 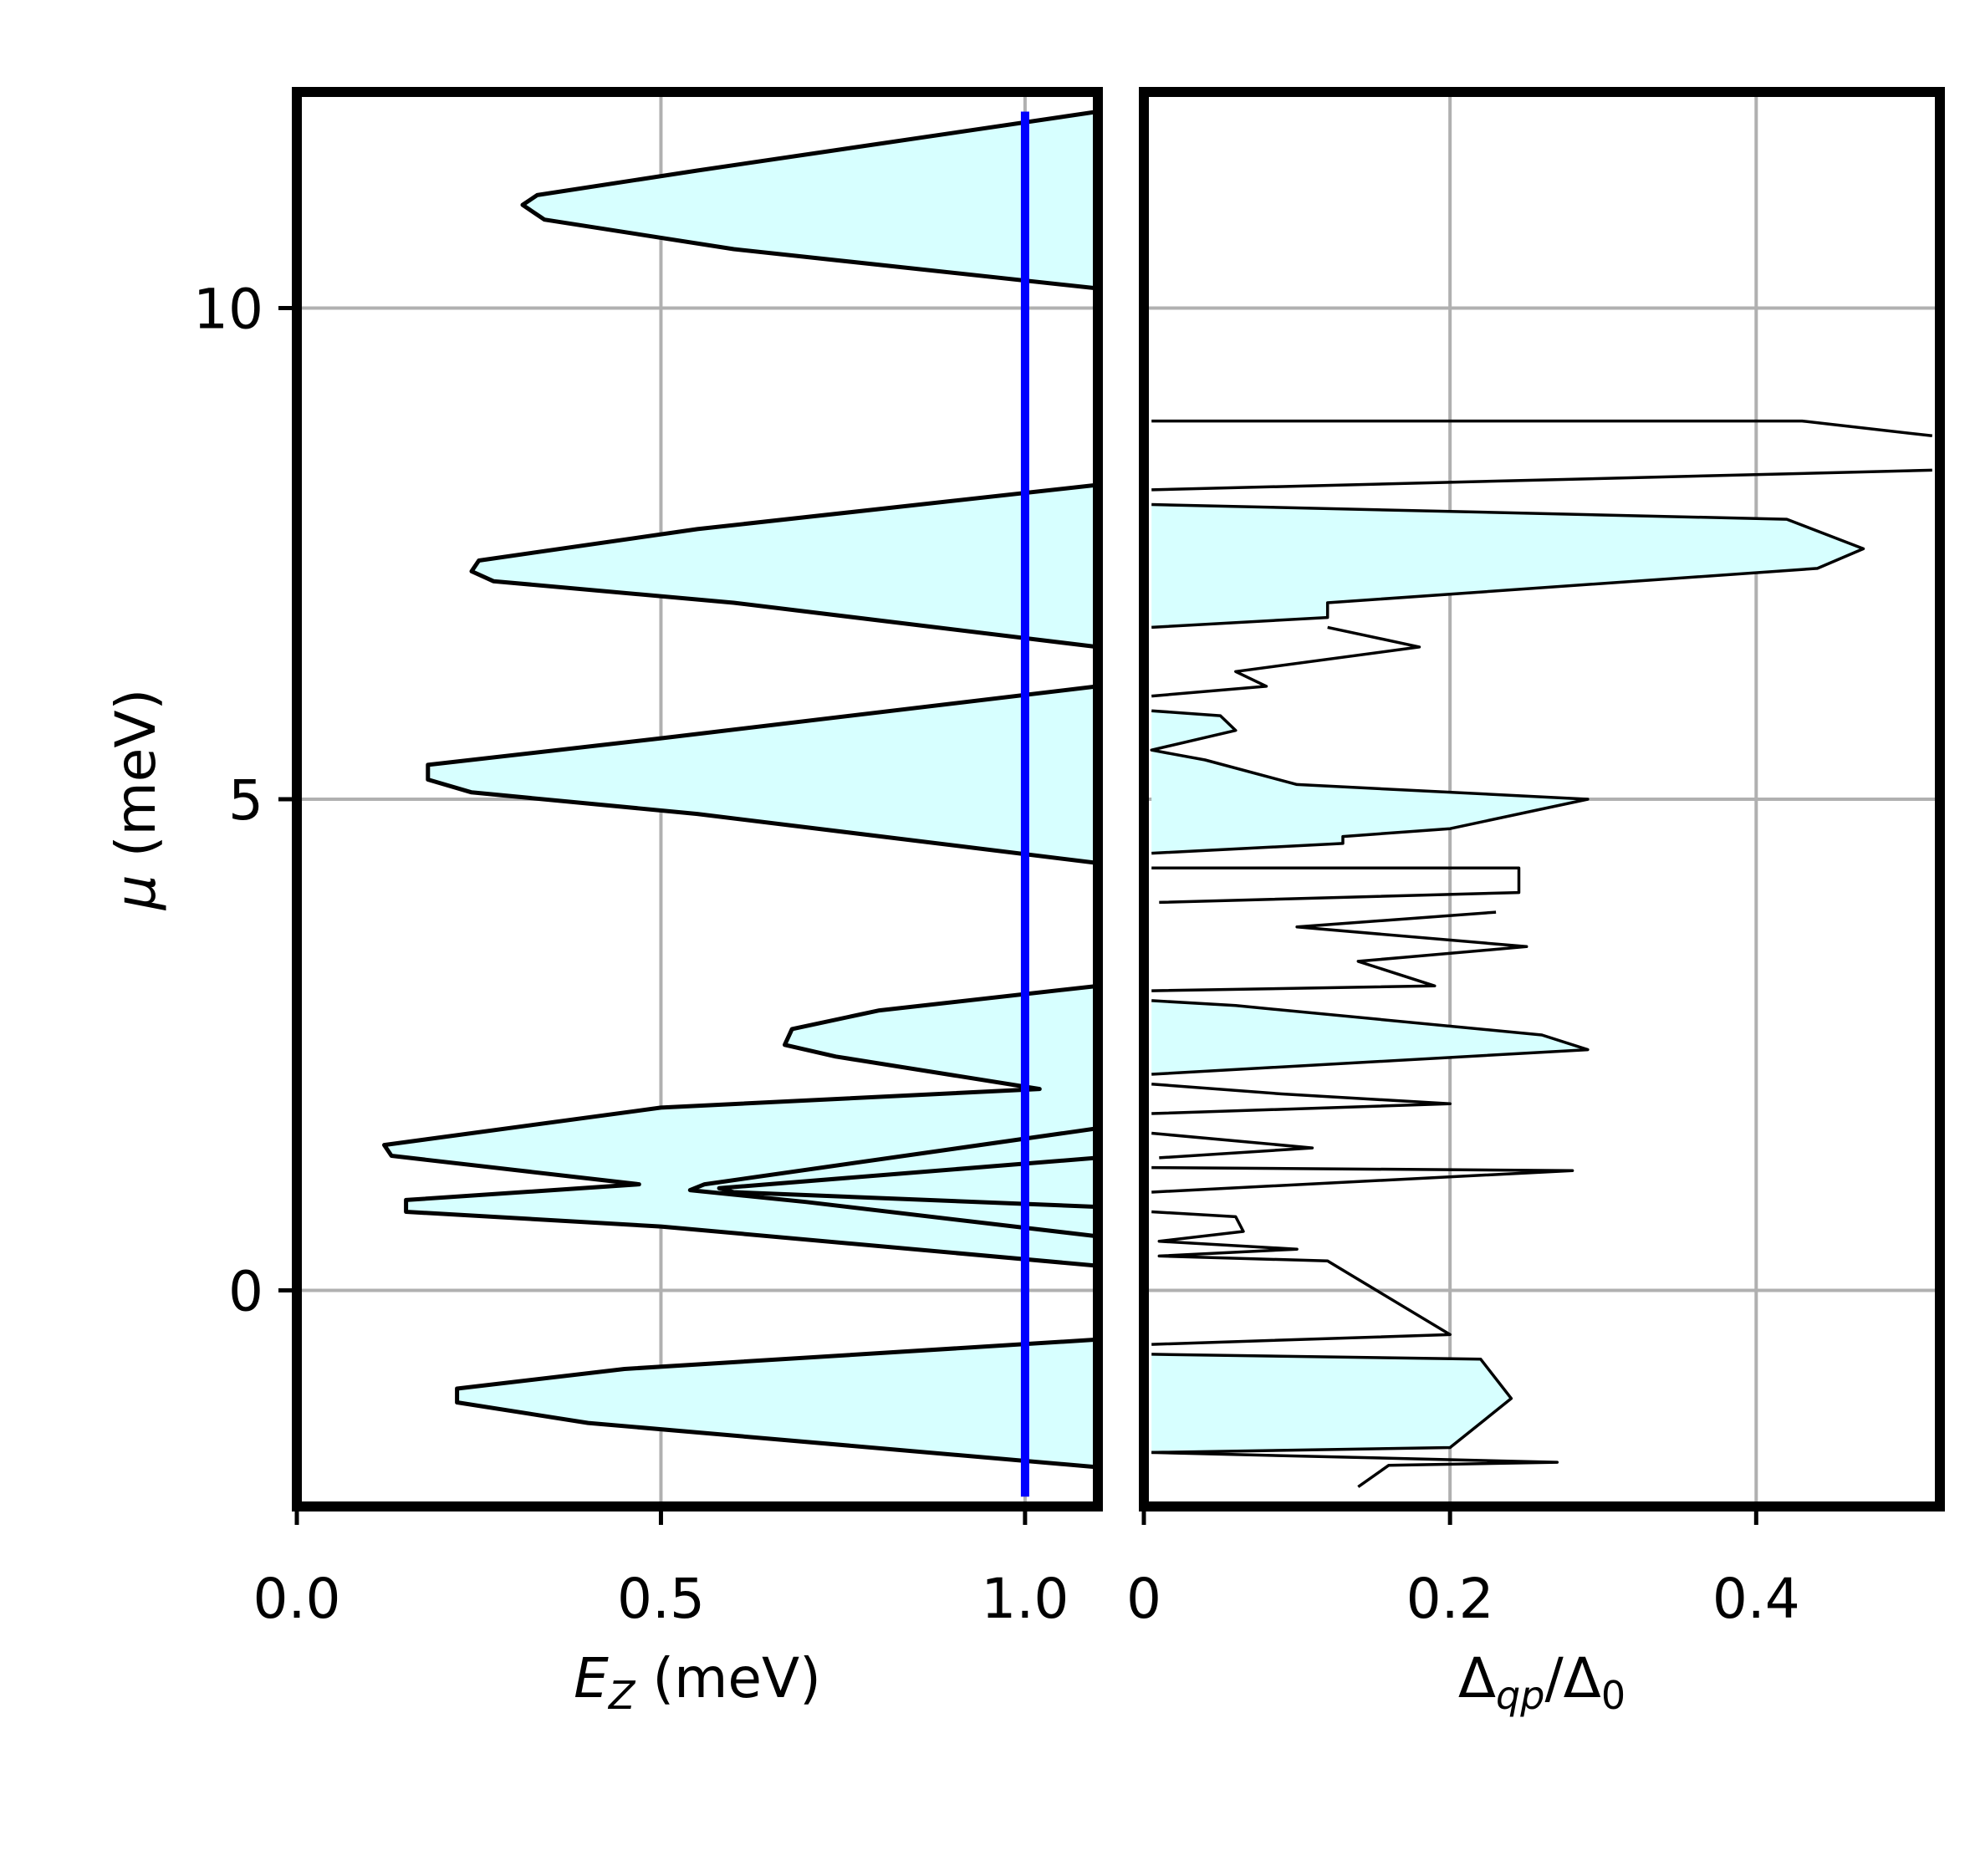 I want to click on right-xtick-label-0: 0, so click(x=1143, y=1599).